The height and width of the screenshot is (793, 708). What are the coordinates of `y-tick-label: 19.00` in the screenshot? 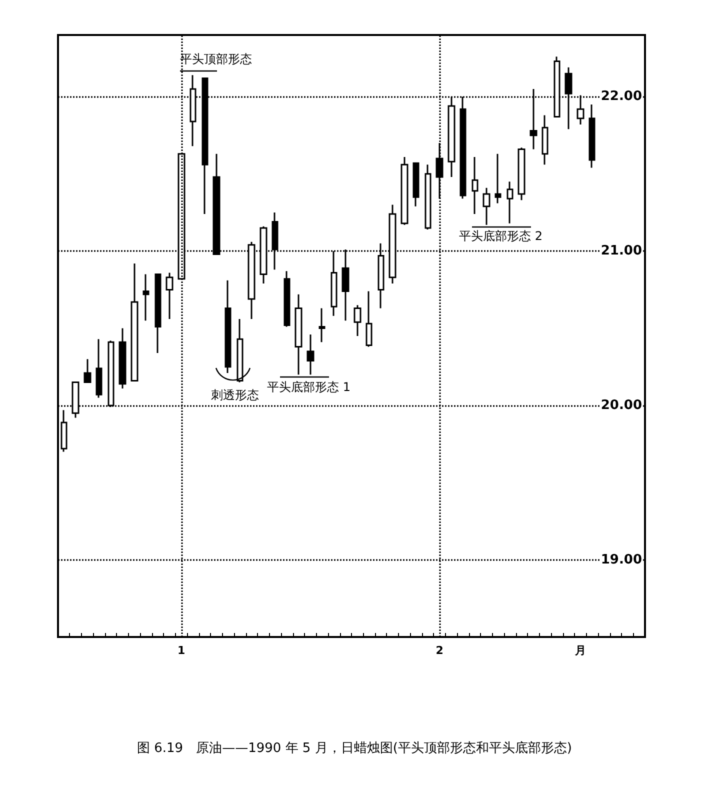 It's located at (621, 560).